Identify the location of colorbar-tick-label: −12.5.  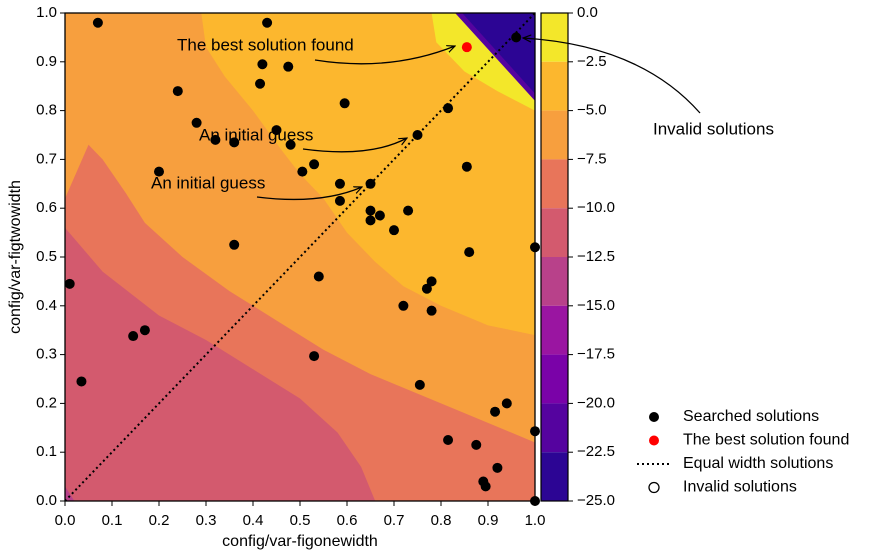
(596, 256).